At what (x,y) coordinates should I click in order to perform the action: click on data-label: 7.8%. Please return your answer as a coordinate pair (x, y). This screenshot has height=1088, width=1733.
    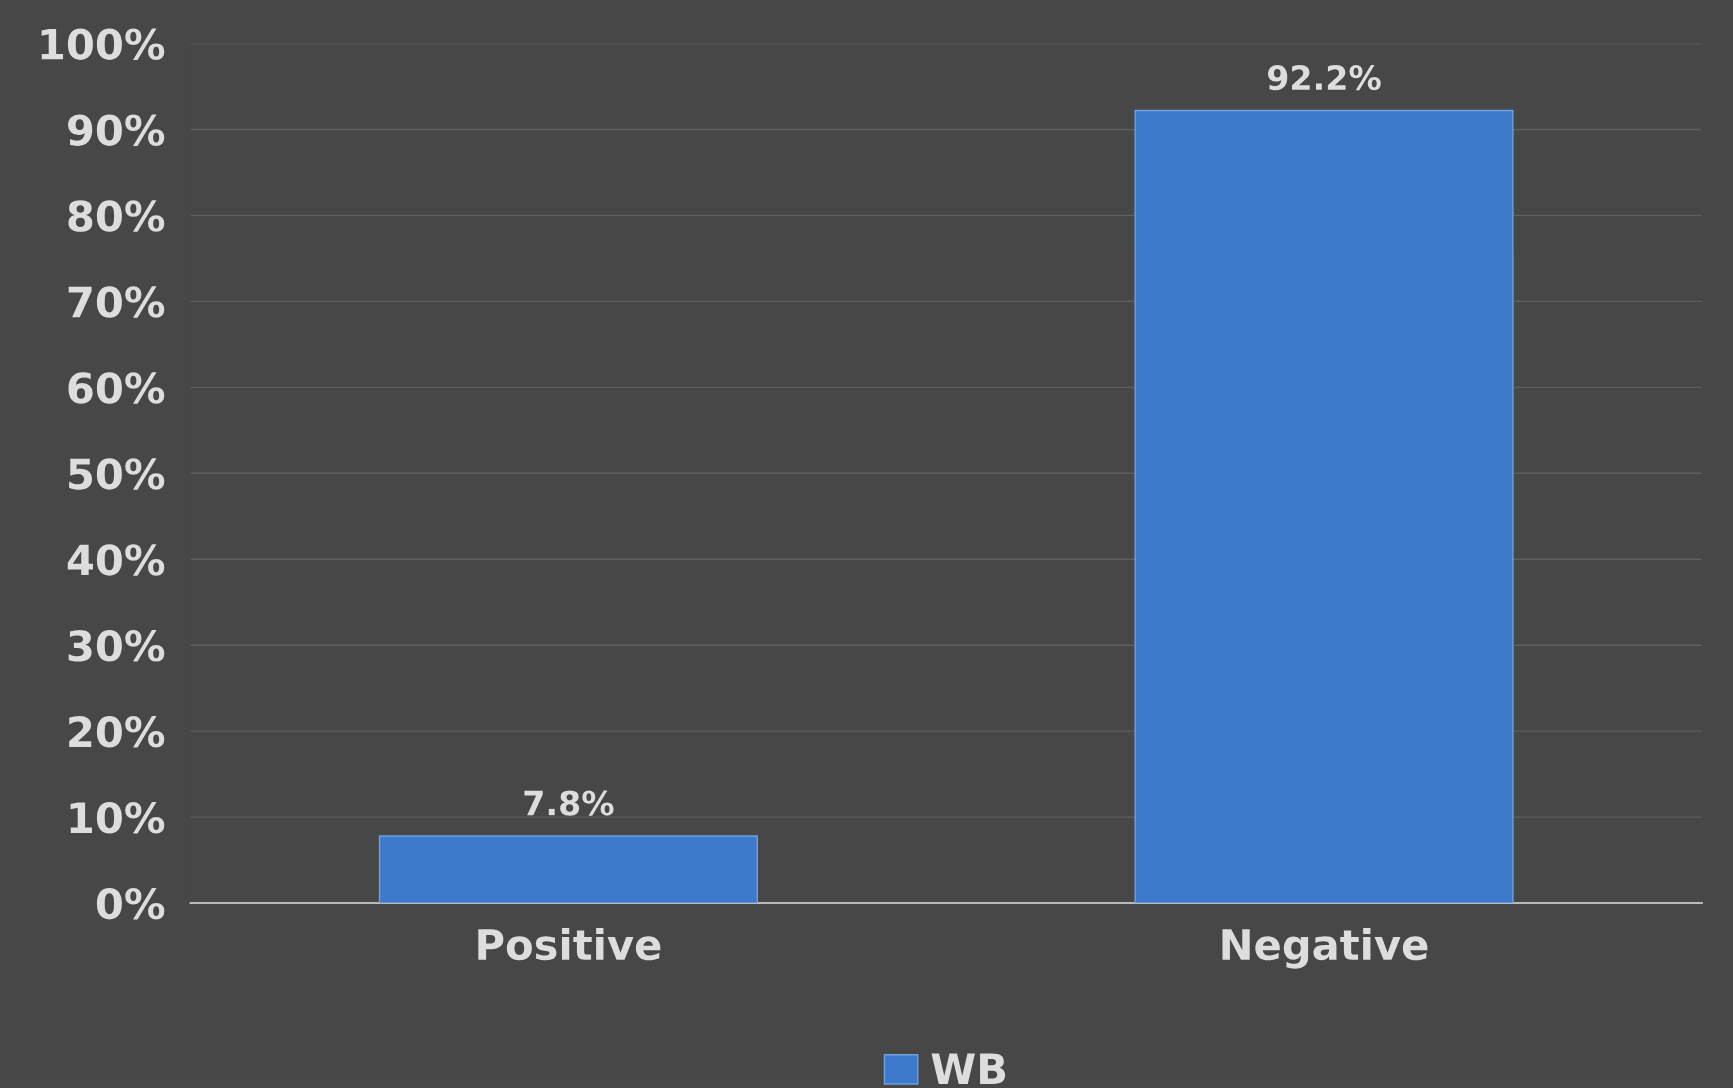
    Looking at the image, I should click on (569, 803).